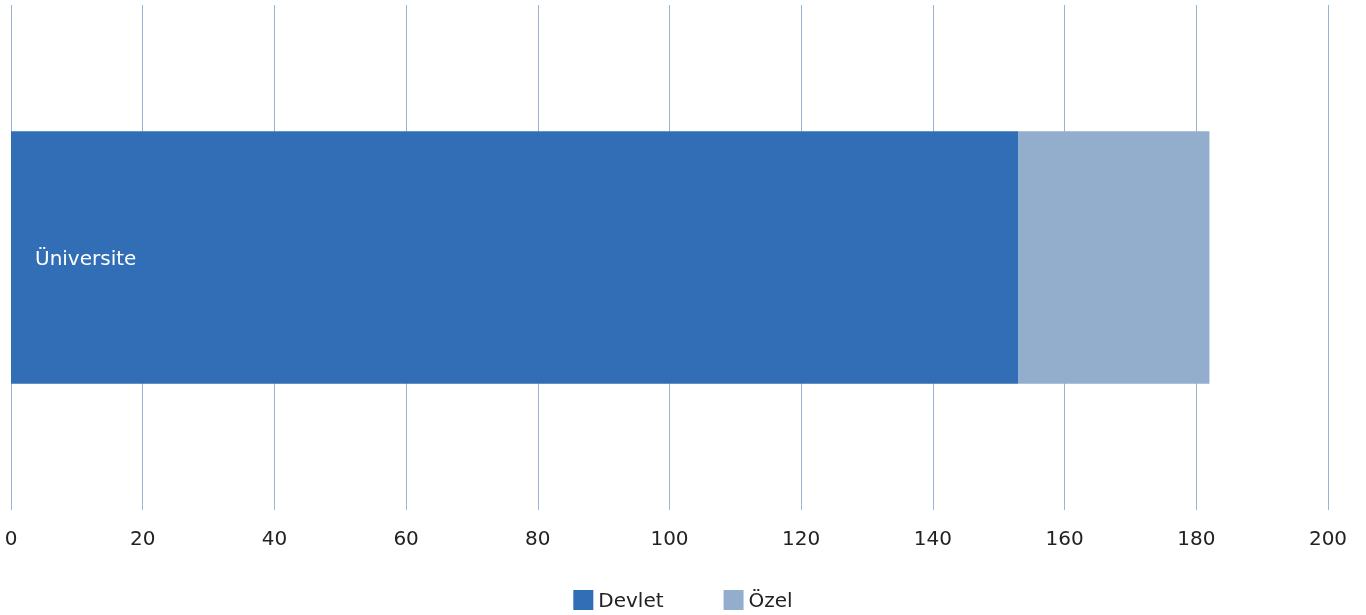 The height and width of the screenshot is (615, 1366). Describe the element at coordinates (406, 538) in the screenshot. I see `x-tick-label: 60` at that location.